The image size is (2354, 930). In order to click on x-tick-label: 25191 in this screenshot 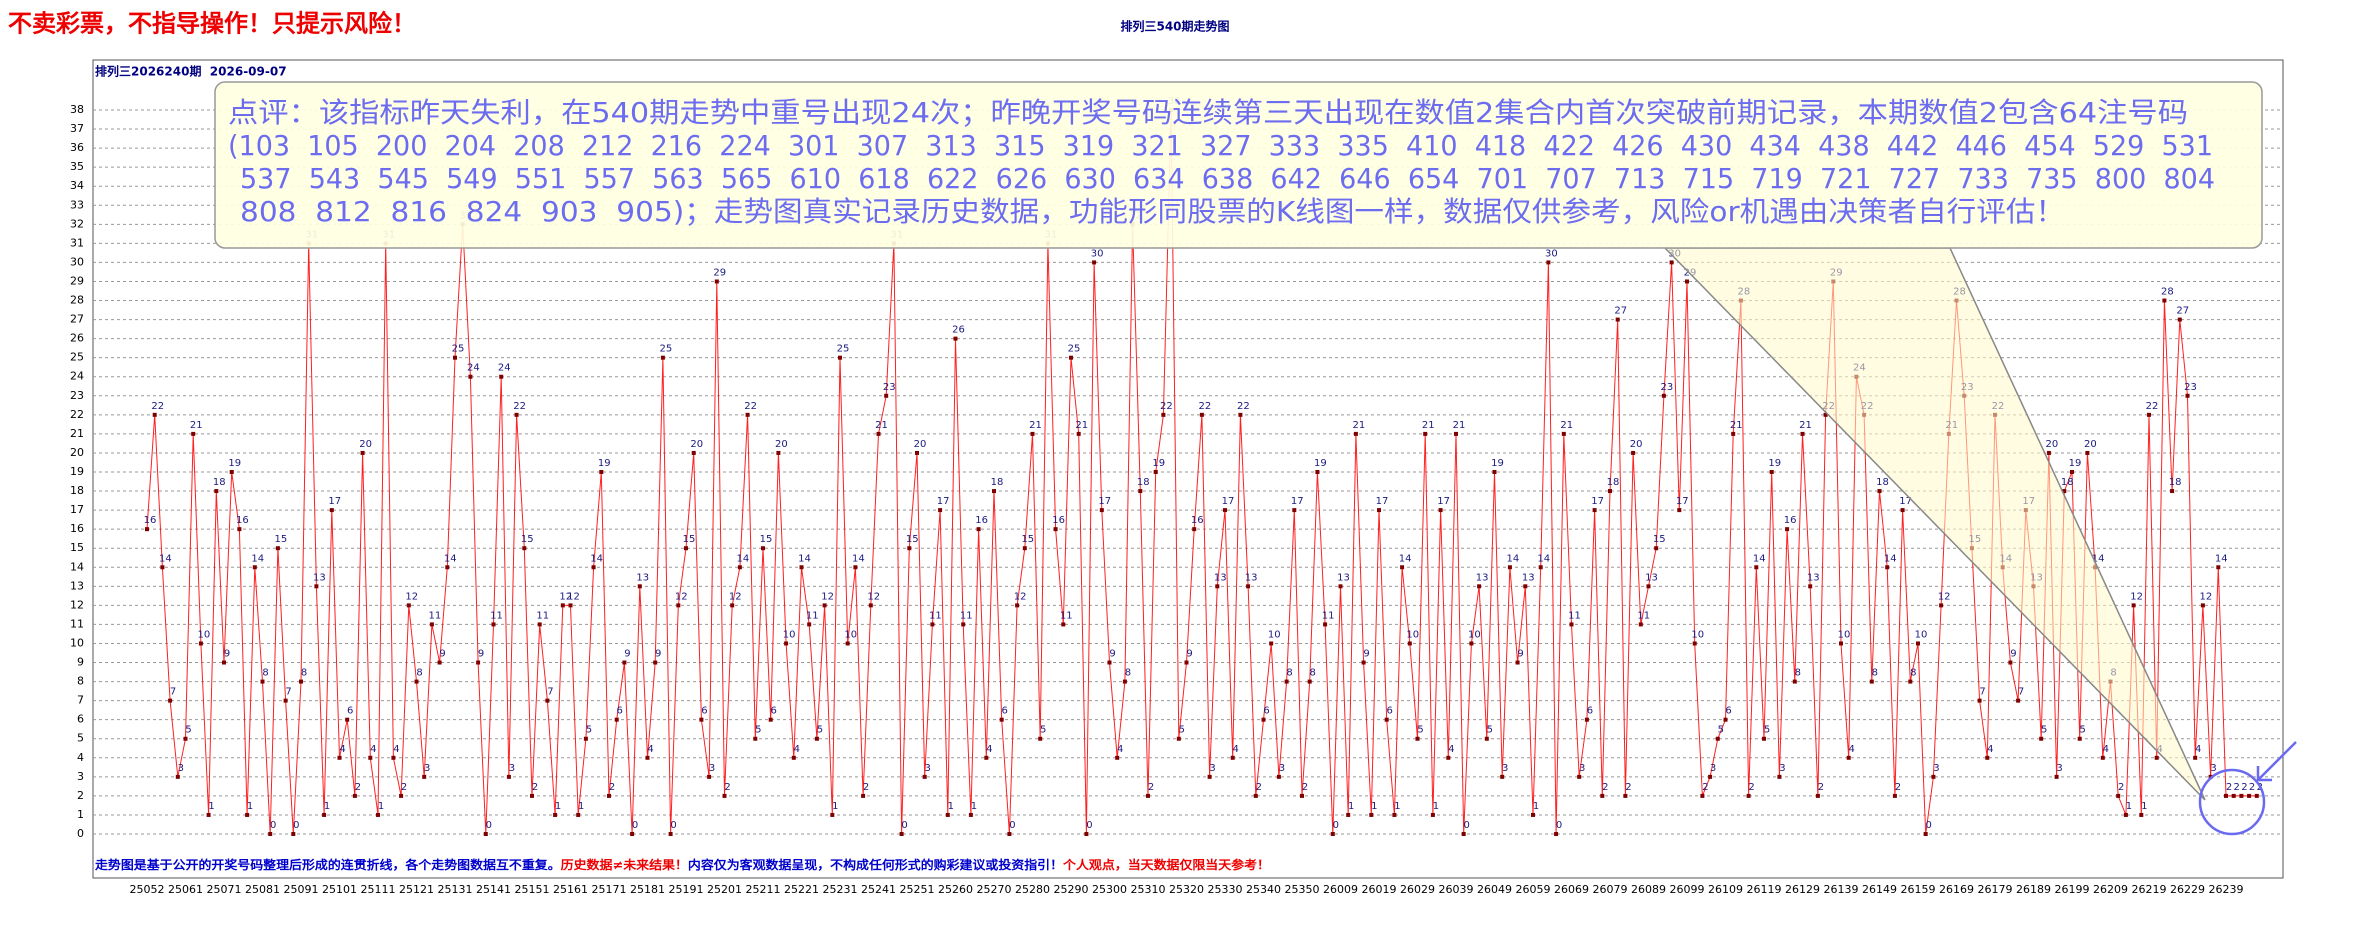, I will do `click(686, 889)`.